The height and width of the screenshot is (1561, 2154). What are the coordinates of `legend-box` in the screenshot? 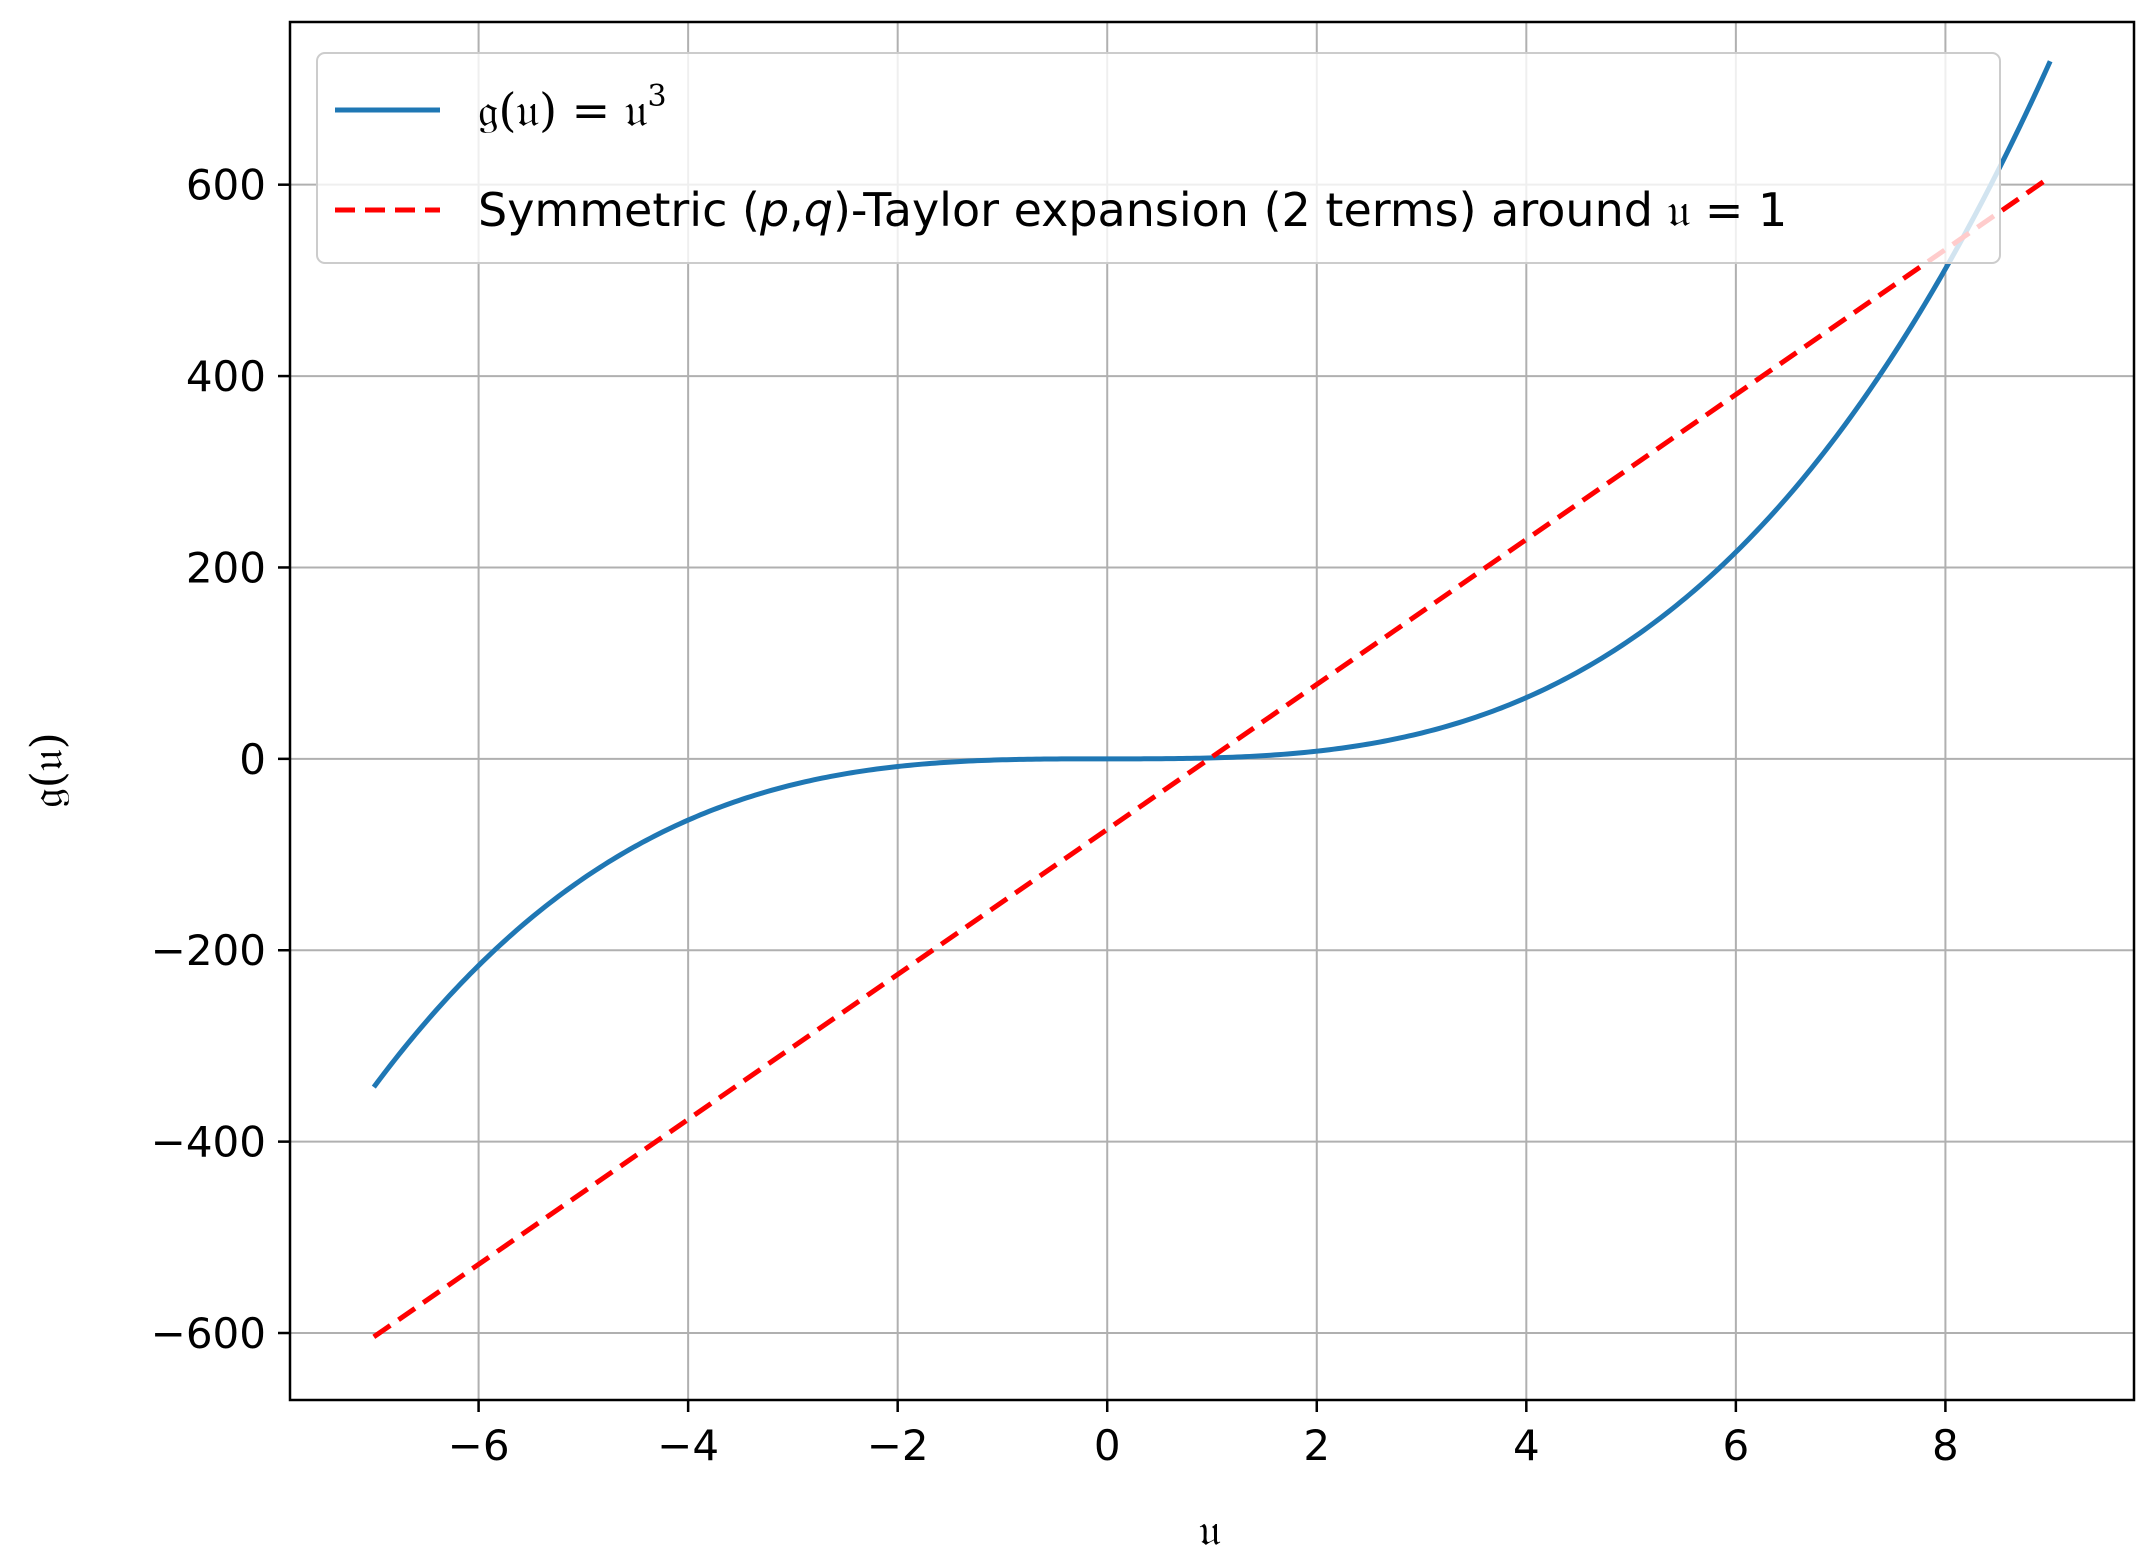 It's located at (1158, 158).